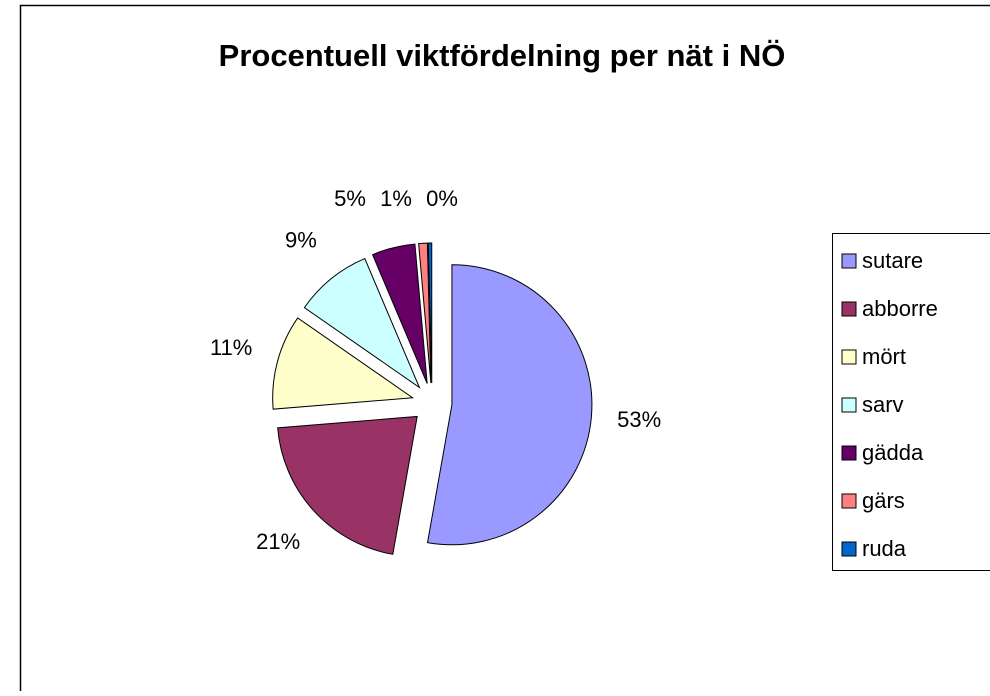  What do you see at coordinates (883, 404) in the screenshot?
I see `legend-label: sarv` at bounding box center [883, 404].